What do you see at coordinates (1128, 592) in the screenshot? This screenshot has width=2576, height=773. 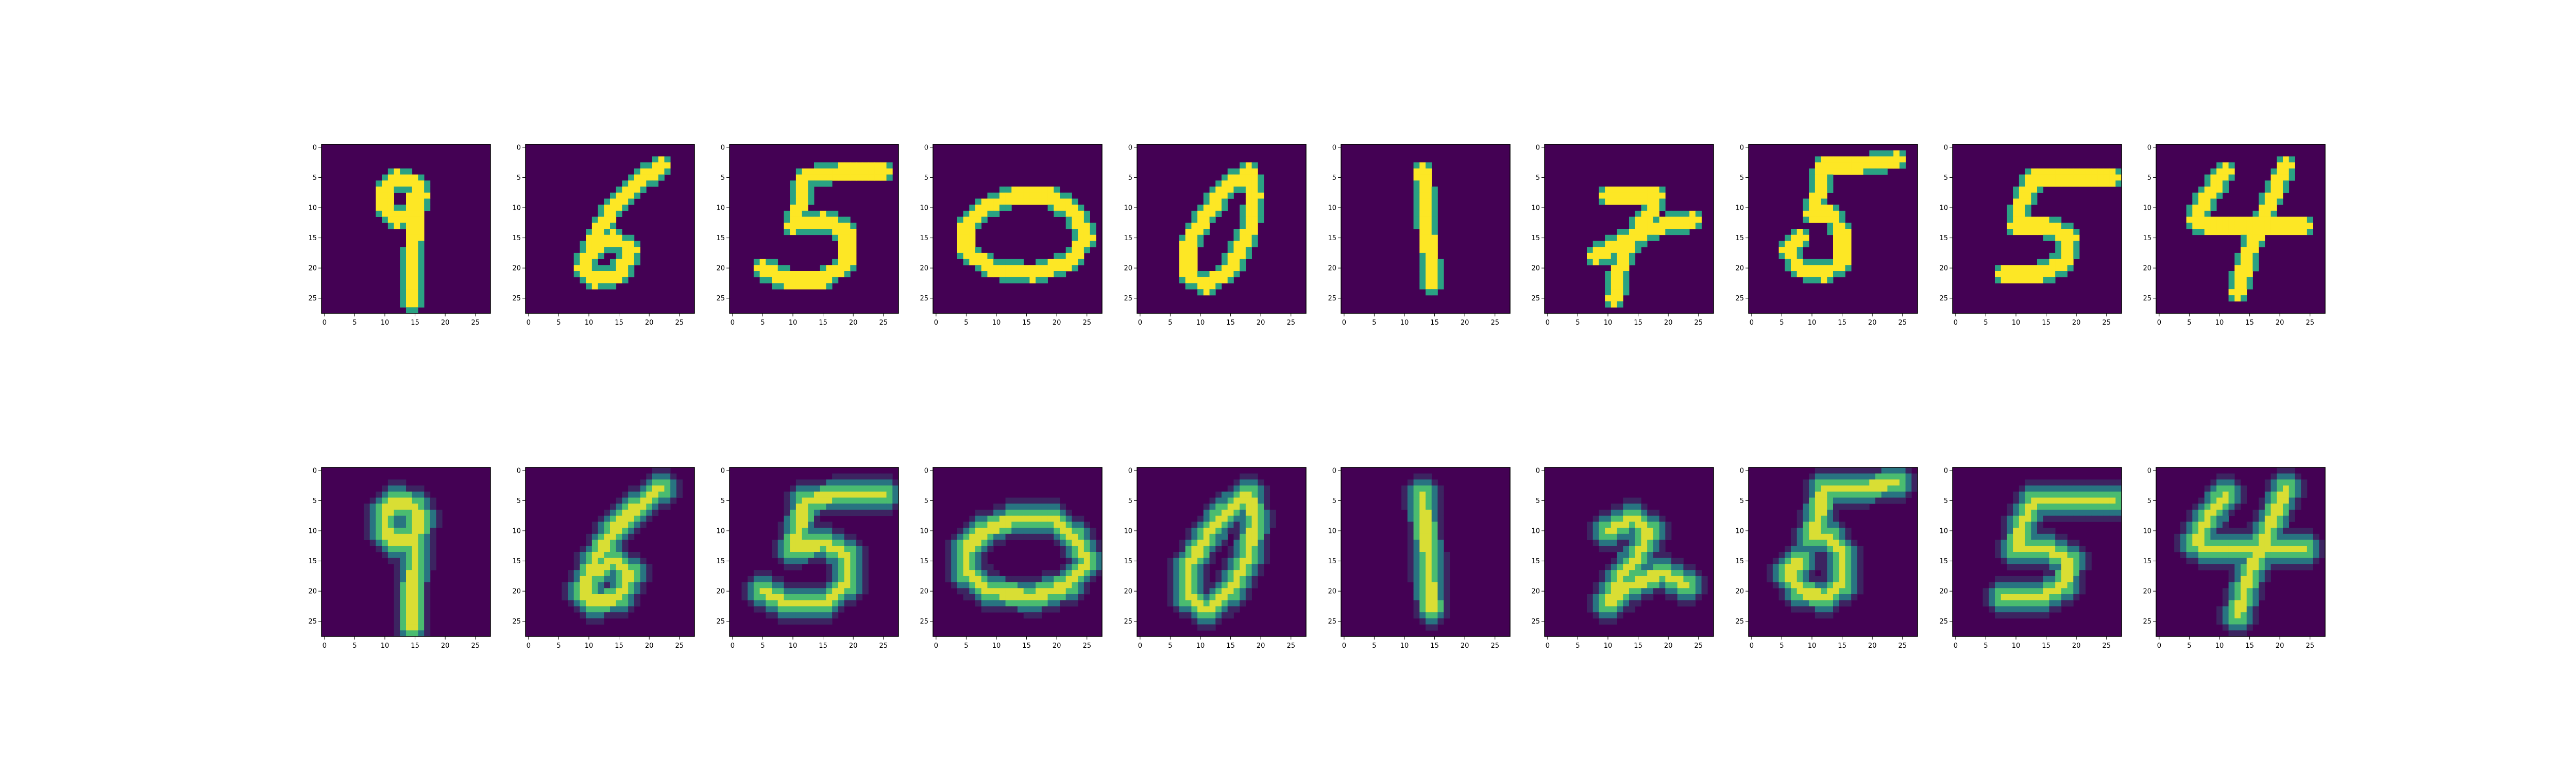 I see `y-tick-label: 20` at bounding box center [1128, 592].